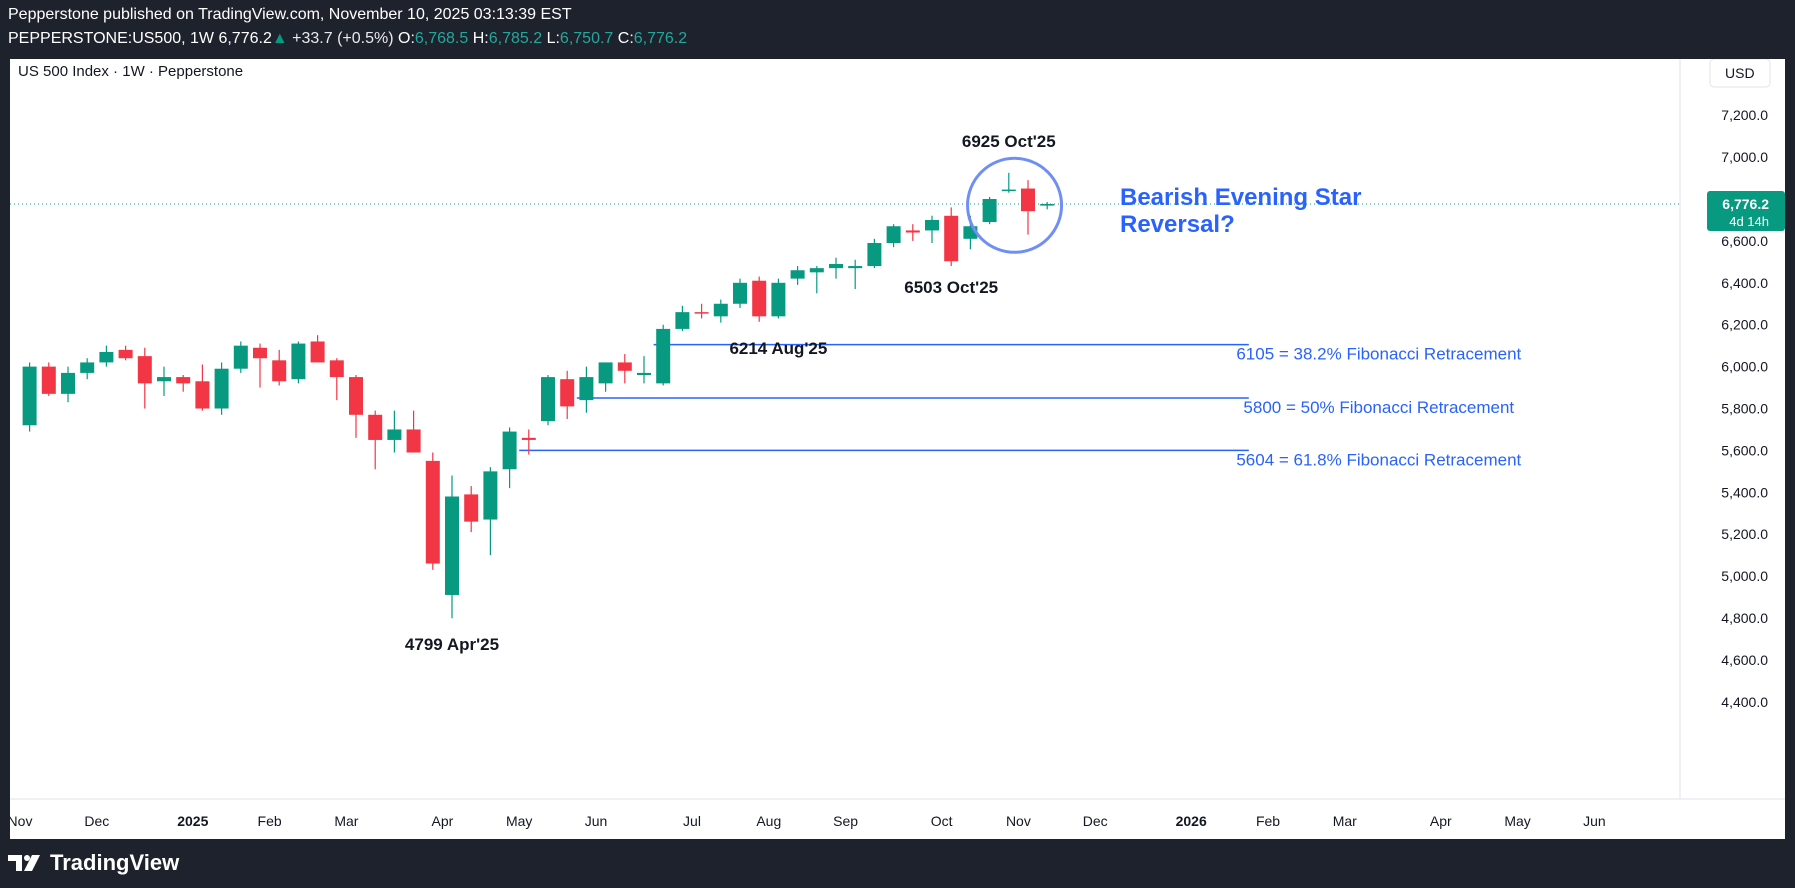 The height and width of the screenshot is (888, 1795). Describe the element at coordinates (1744, 702) in the screenshot. I see `y-tick-label: 4,400.0` at that location.